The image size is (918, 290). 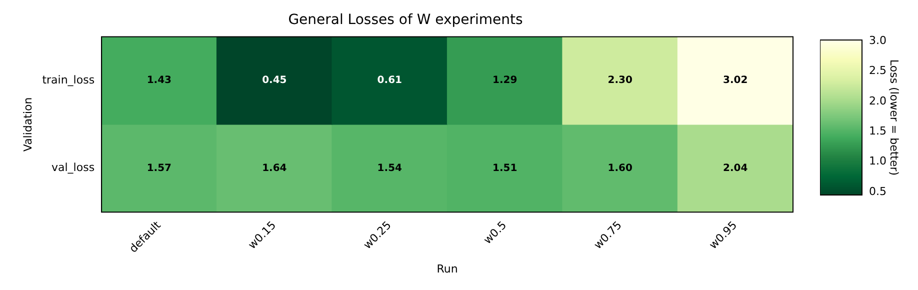 What do you see at coordinates (877, 161) in the screenshot?
I see `color-bar-label: 1.0` at bounding box center [877, 161].